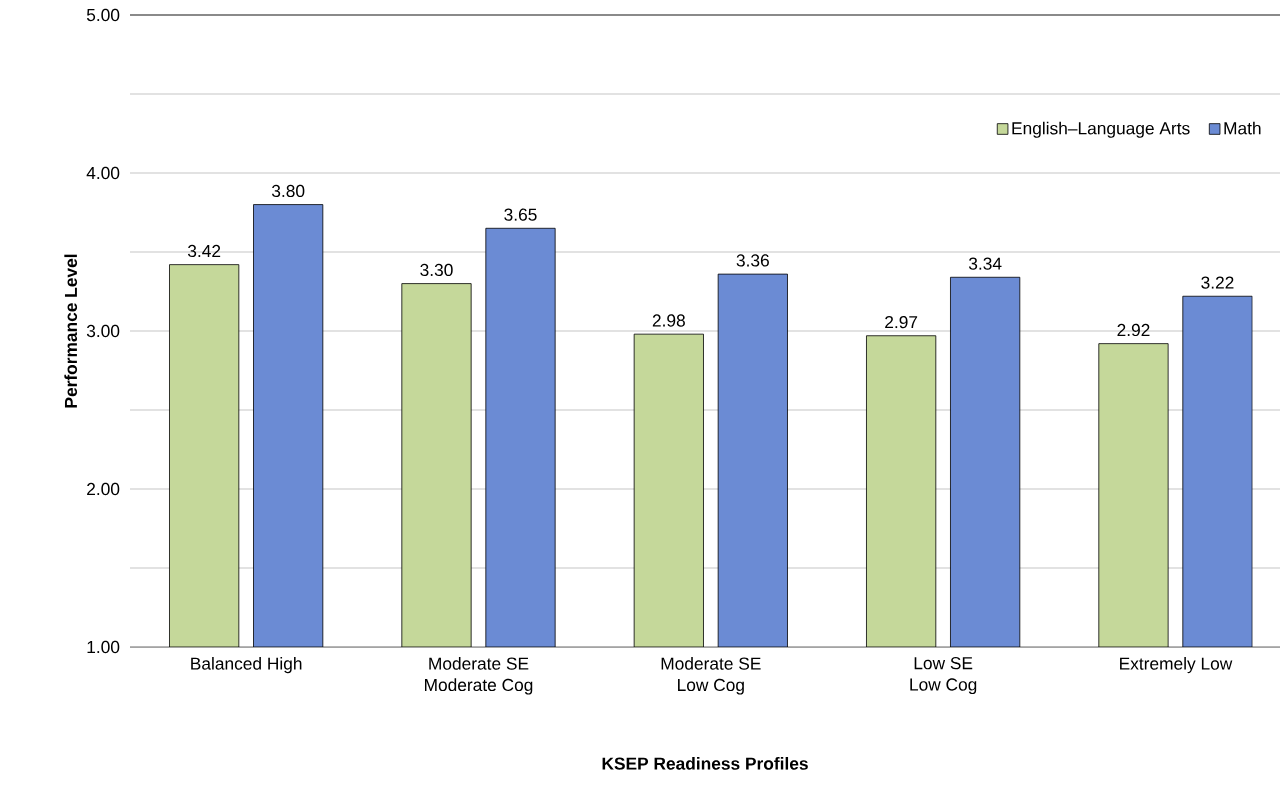  I want to click on data-label: 2.97, so click(901, 322).